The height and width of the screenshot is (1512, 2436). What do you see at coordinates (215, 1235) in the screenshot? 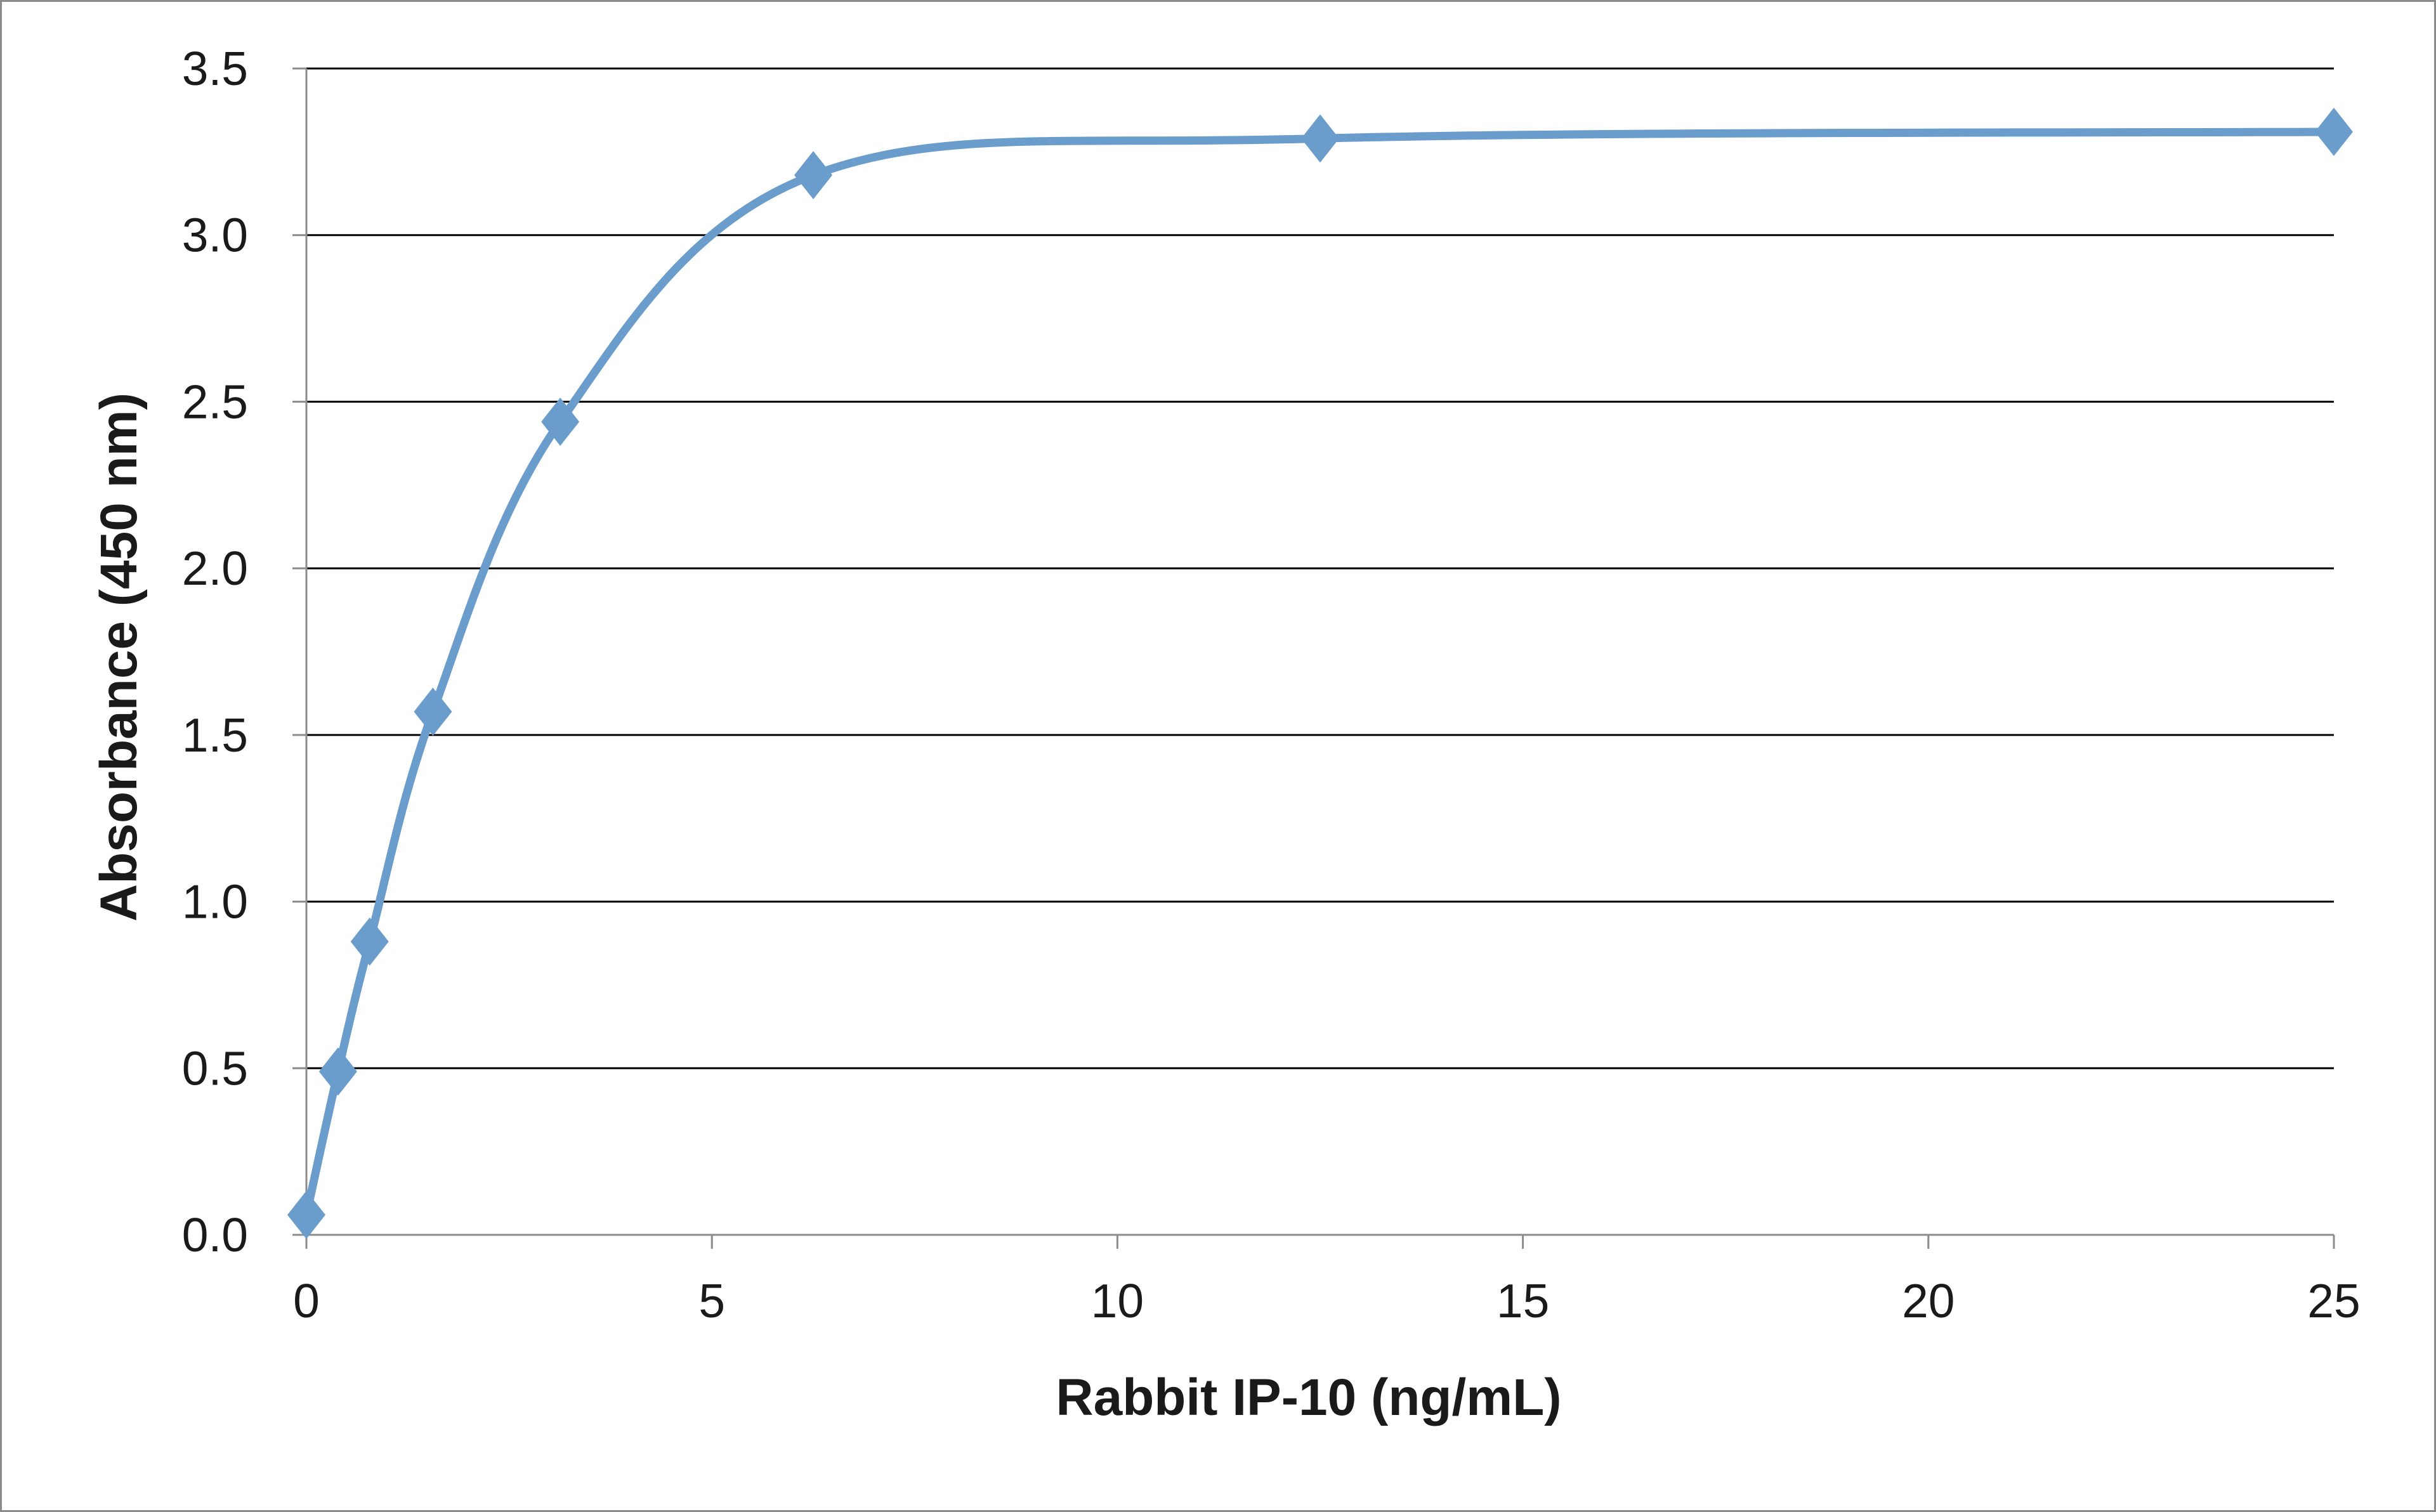
I see `y-tick-label-0: 0.0` at bounding box center [215, 1235].